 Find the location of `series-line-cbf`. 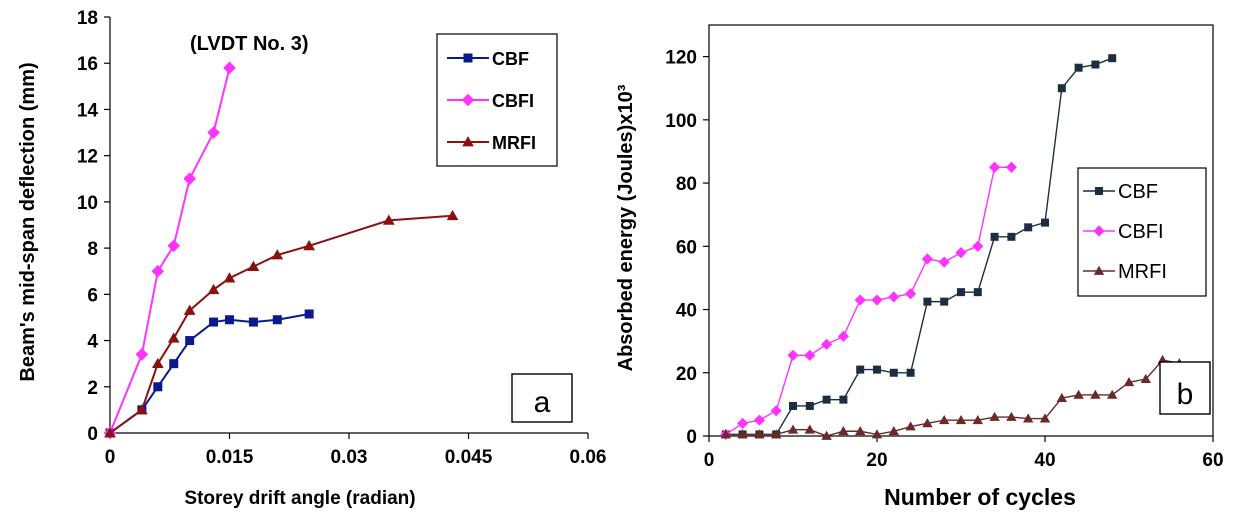

series-line-cbf is located at coordinates (209, 373).